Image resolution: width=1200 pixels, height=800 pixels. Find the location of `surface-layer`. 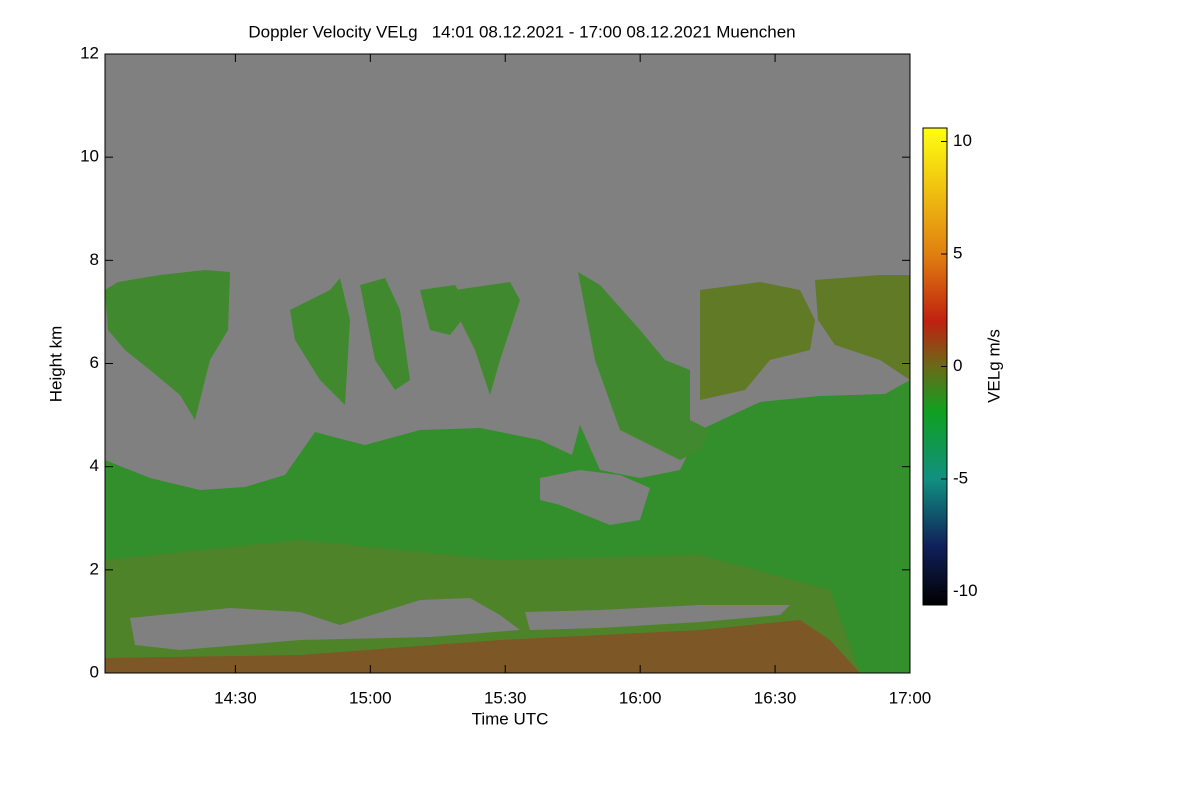

surface-layer is located at coordinates (482, 646).